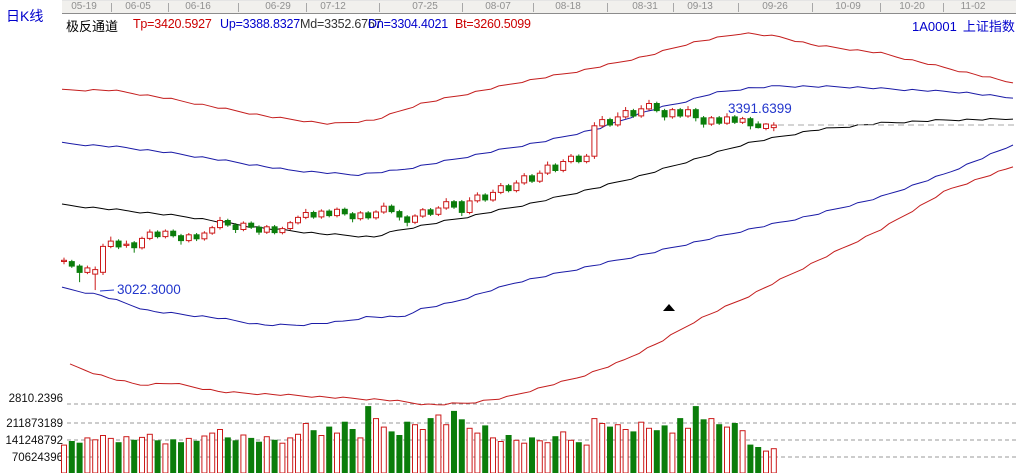 This screenshot has height=473, width=1016. What do you see at coordinates (107, 290) in the screenshot?
I see `annotation-leader` at bounding box center [107, 290].